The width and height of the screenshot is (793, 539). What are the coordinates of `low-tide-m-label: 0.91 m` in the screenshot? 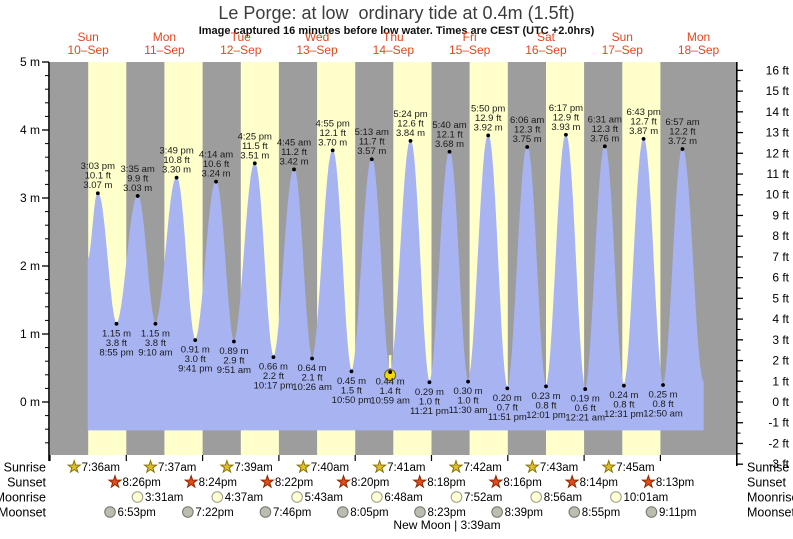 It's located at (195, 350).